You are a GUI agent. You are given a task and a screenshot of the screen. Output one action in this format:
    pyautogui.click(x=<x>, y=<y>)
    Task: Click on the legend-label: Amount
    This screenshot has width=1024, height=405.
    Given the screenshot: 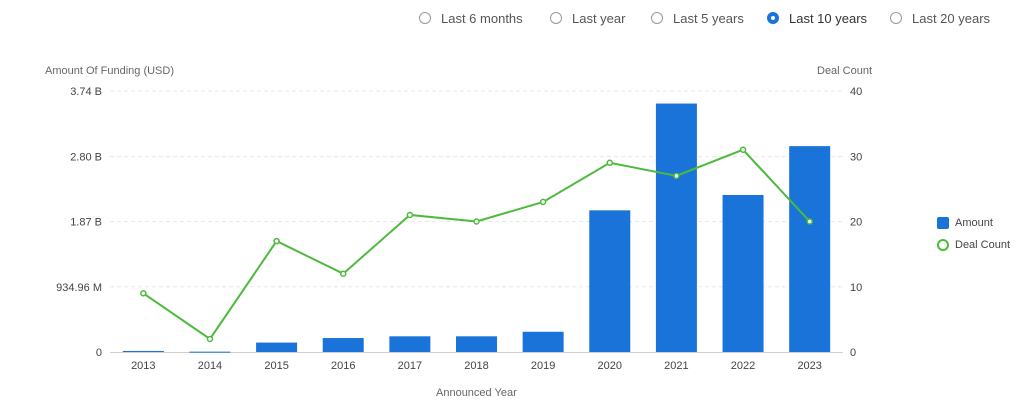 What is the action you would take?
    pyautogui.click(x=974, y=223)
    